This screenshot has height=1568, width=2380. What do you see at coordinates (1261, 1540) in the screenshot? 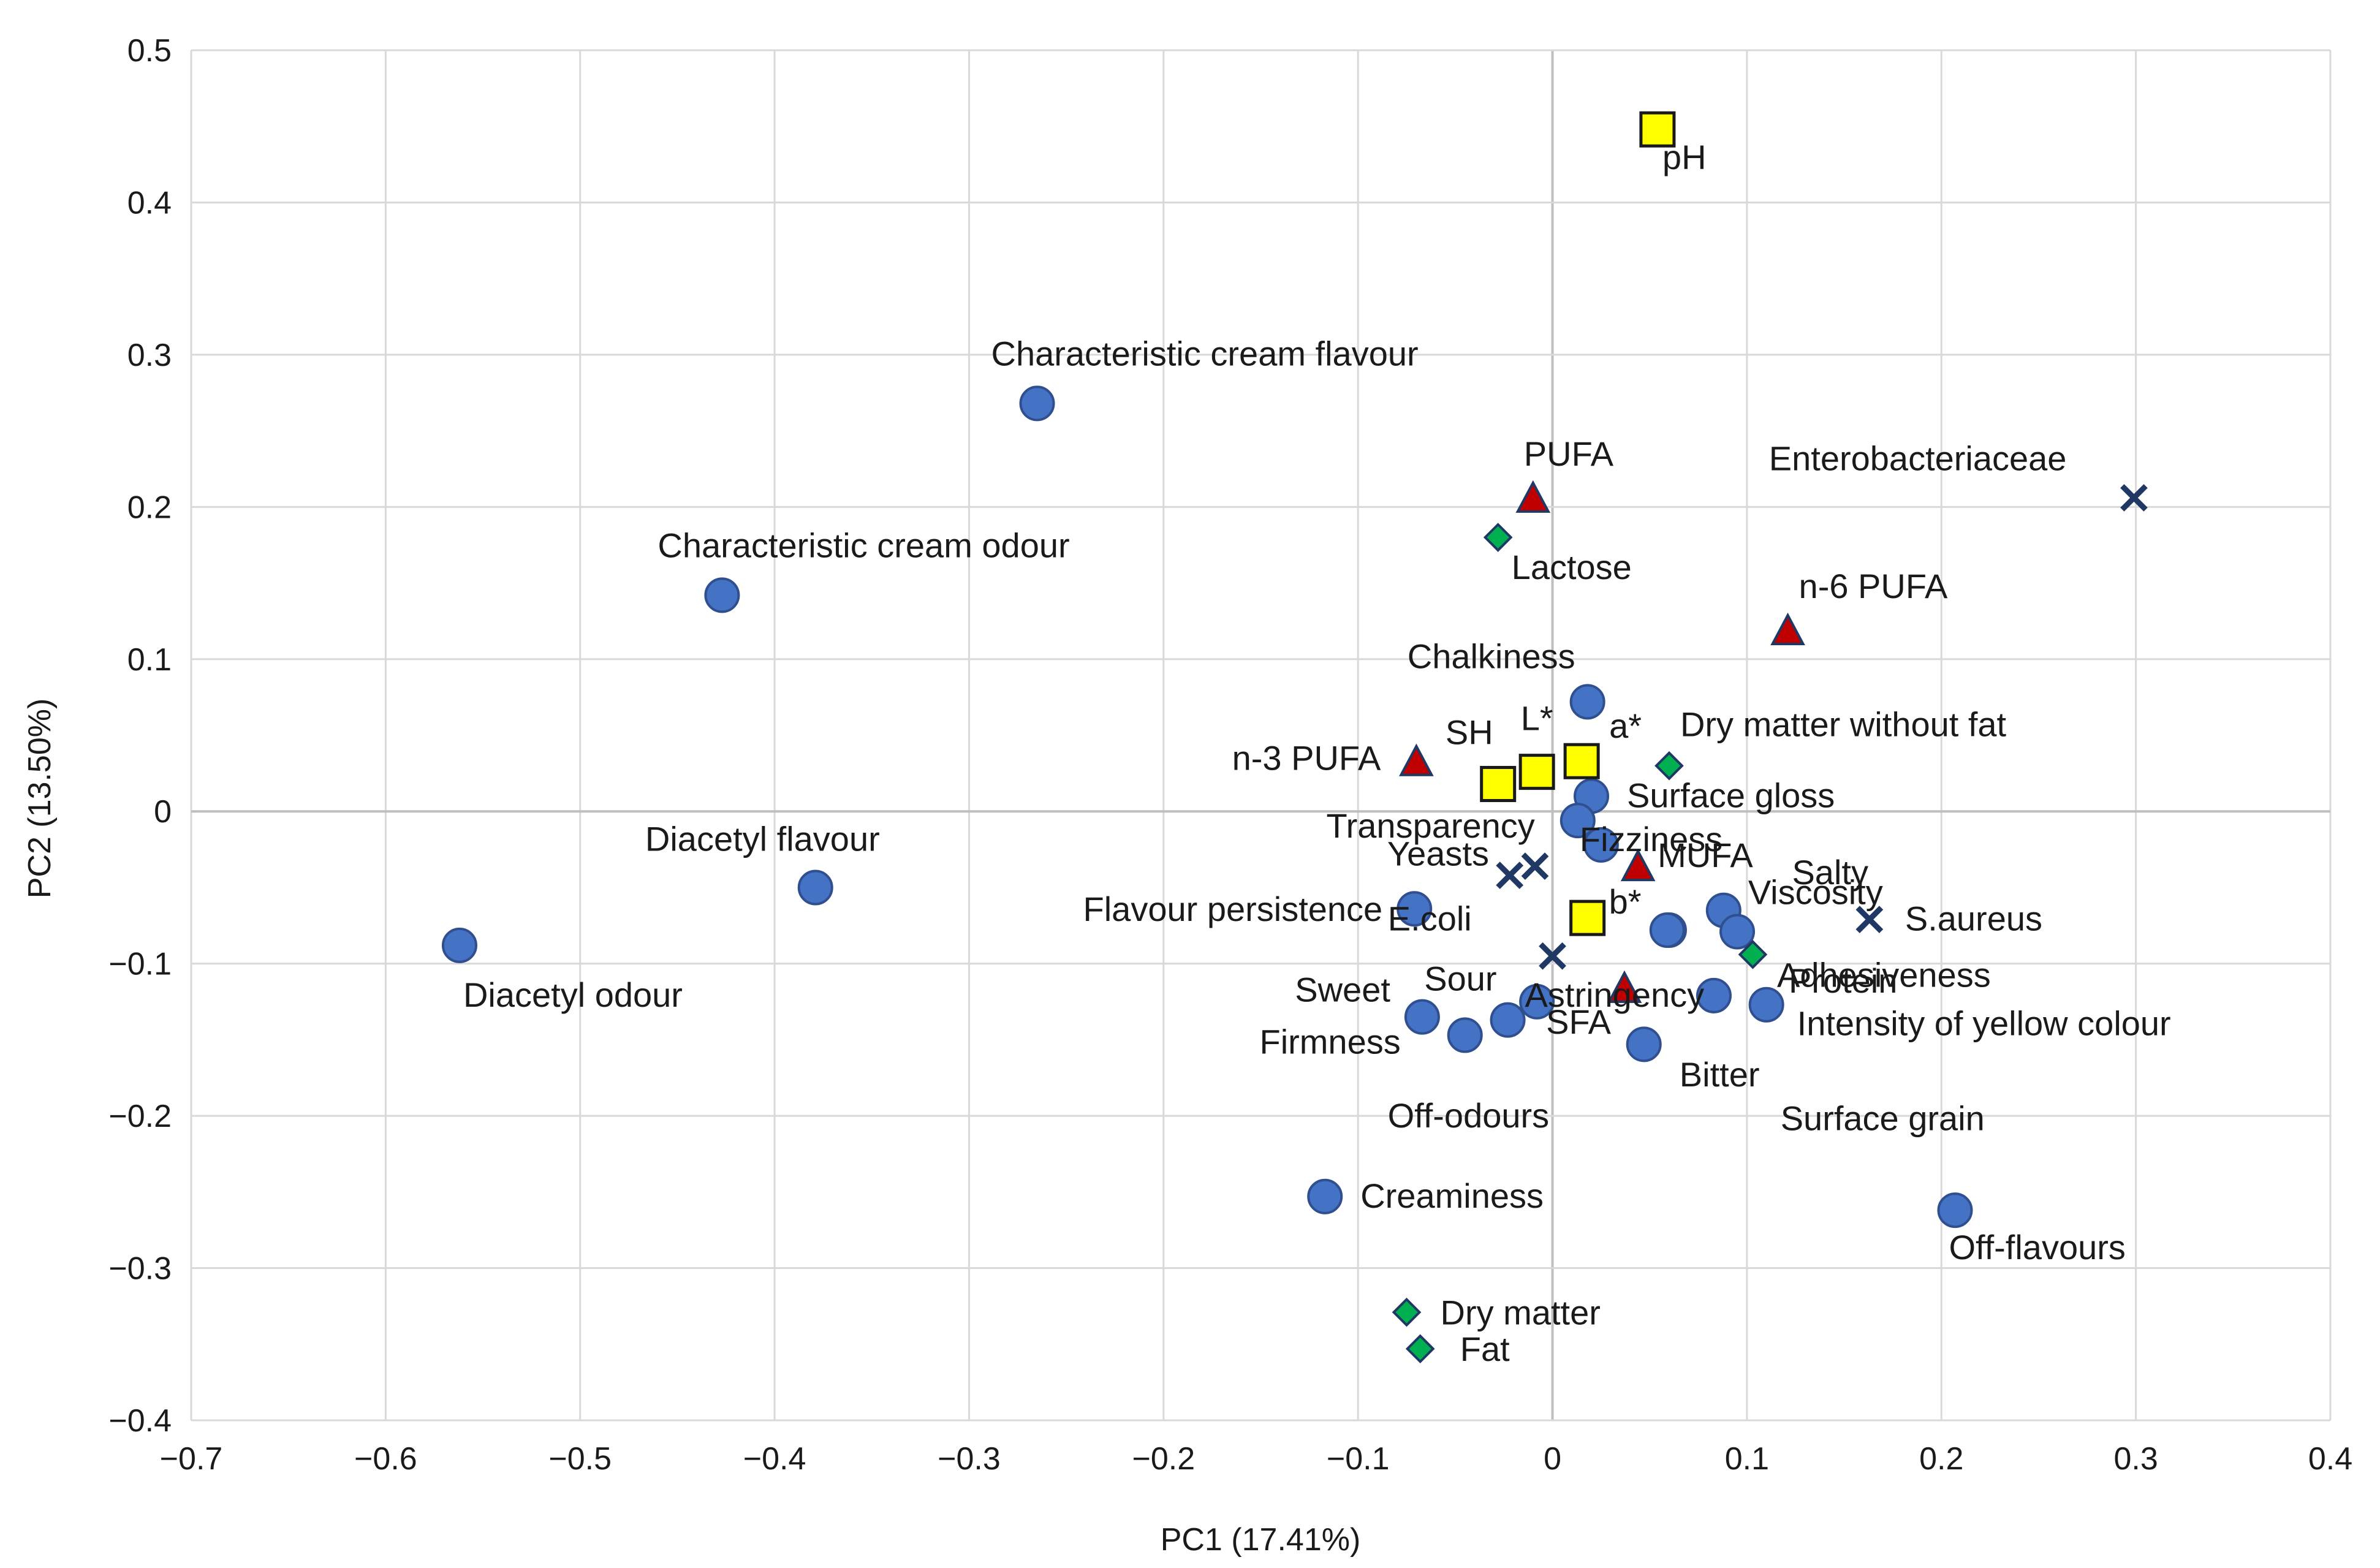
I see `x-axis-title: PC1 (17.41%)` at bounding box center [1261, 1540].